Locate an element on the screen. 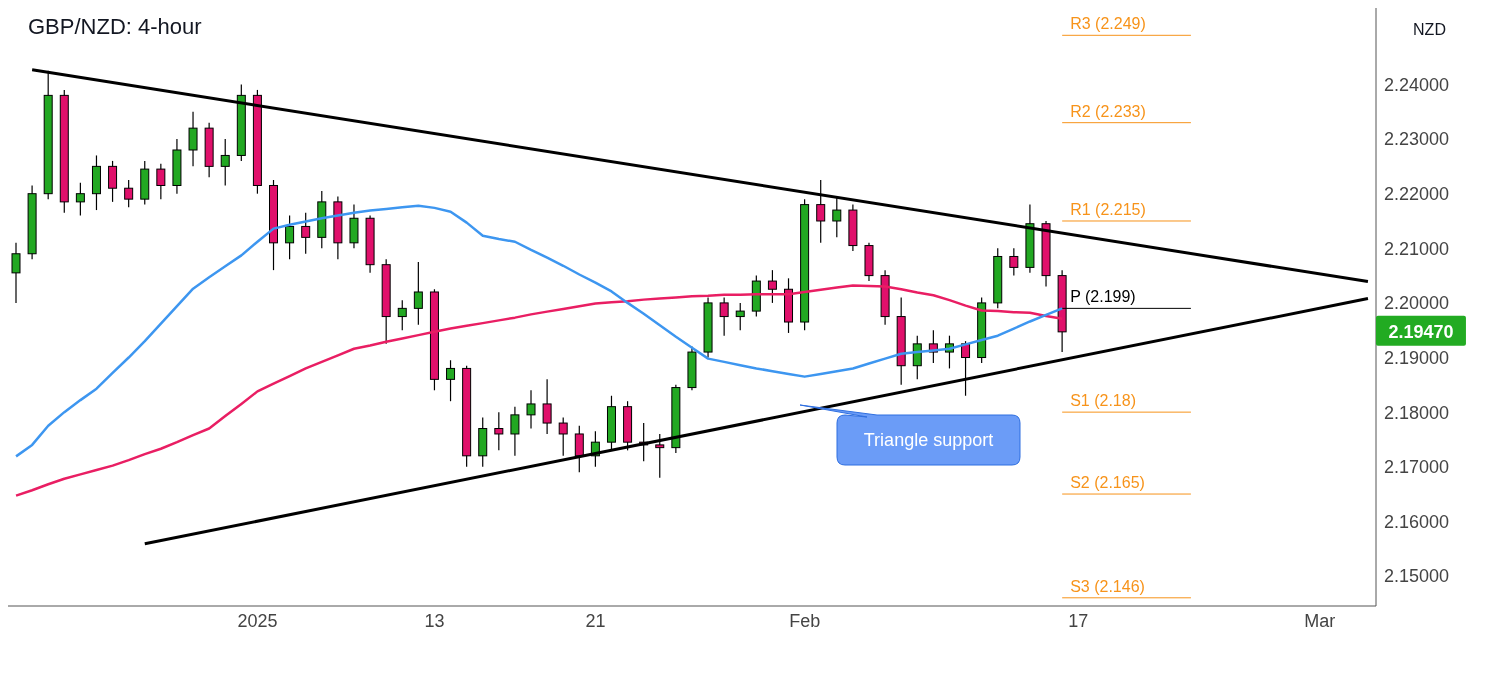 The height and width of the screenshot is (697, 1491). x-tick-label: 17 is located at coordinates (1078, 620).